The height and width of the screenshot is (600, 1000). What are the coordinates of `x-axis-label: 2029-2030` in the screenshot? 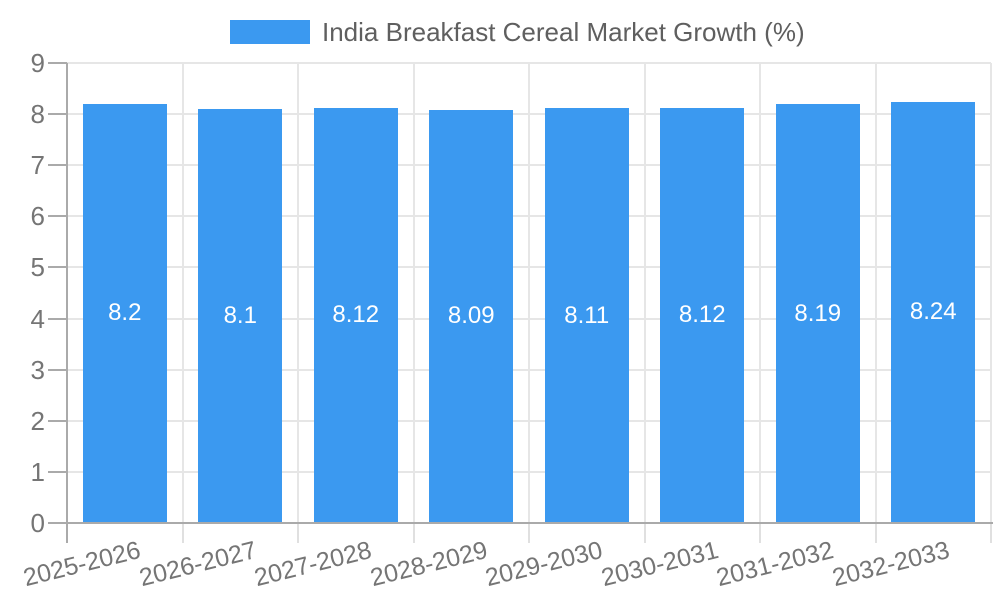 It's located at (544, 564).